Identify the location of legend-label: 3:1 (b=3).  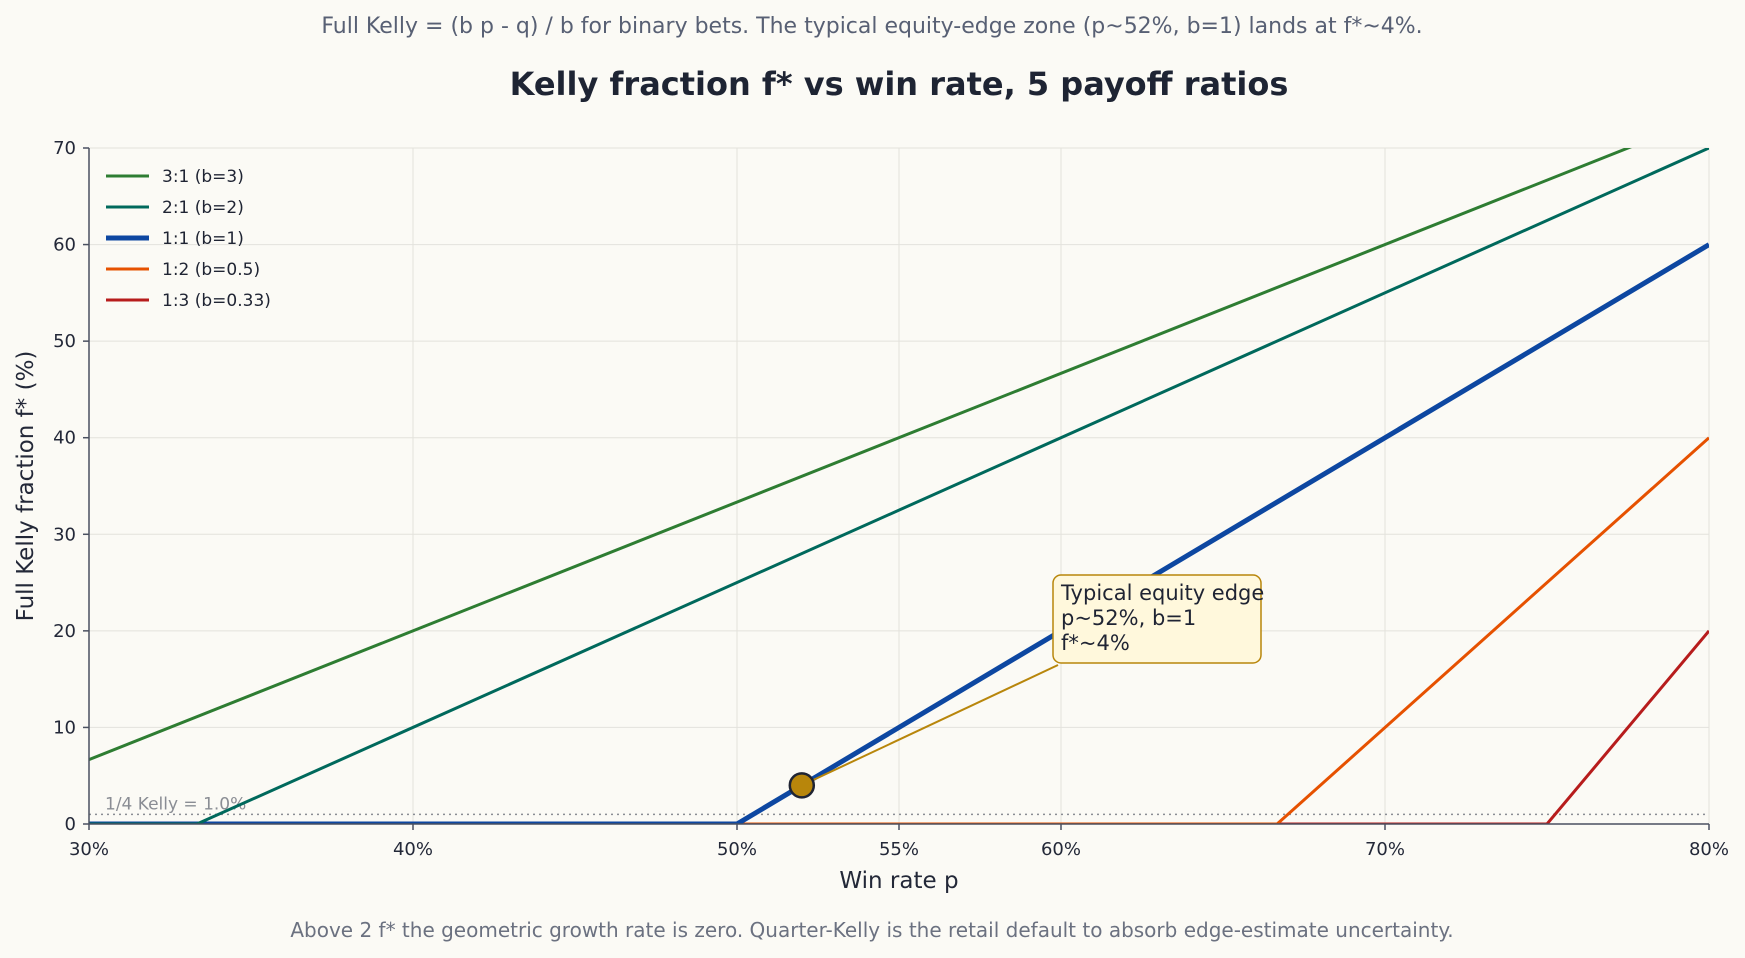
(203, 177).